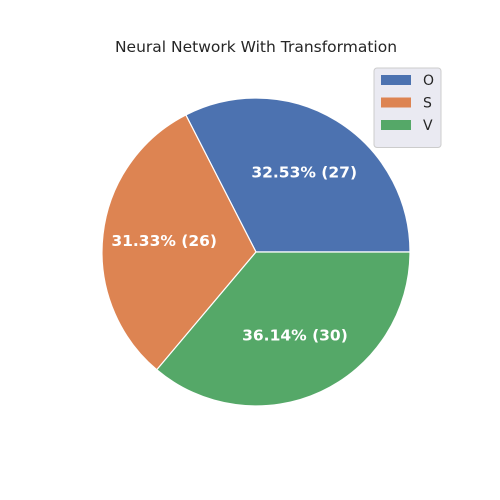 The image size is (500, 500). I want to click on chart-title: Neural Network With Transformation, so click(256, 47).